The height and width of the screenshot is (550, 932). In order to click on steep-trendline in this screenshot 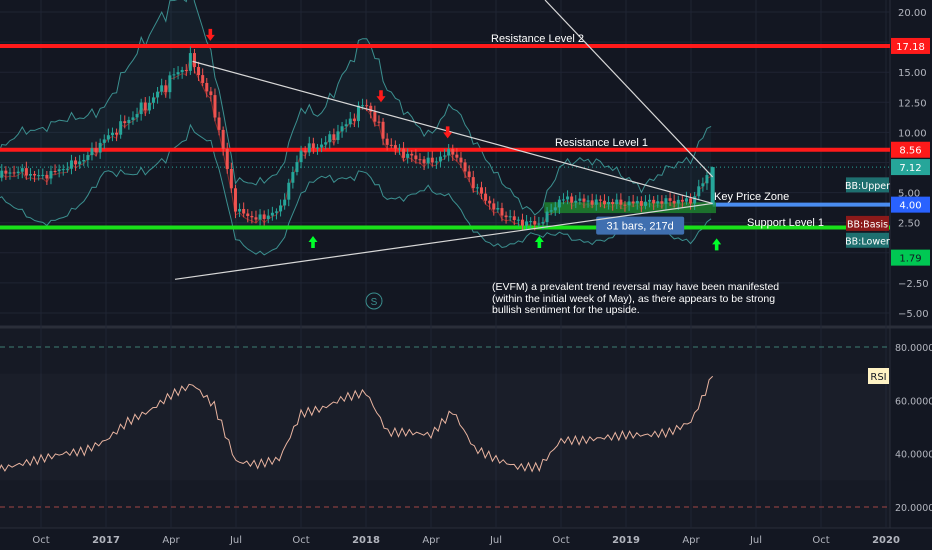, I will do `click(629, 89)`.